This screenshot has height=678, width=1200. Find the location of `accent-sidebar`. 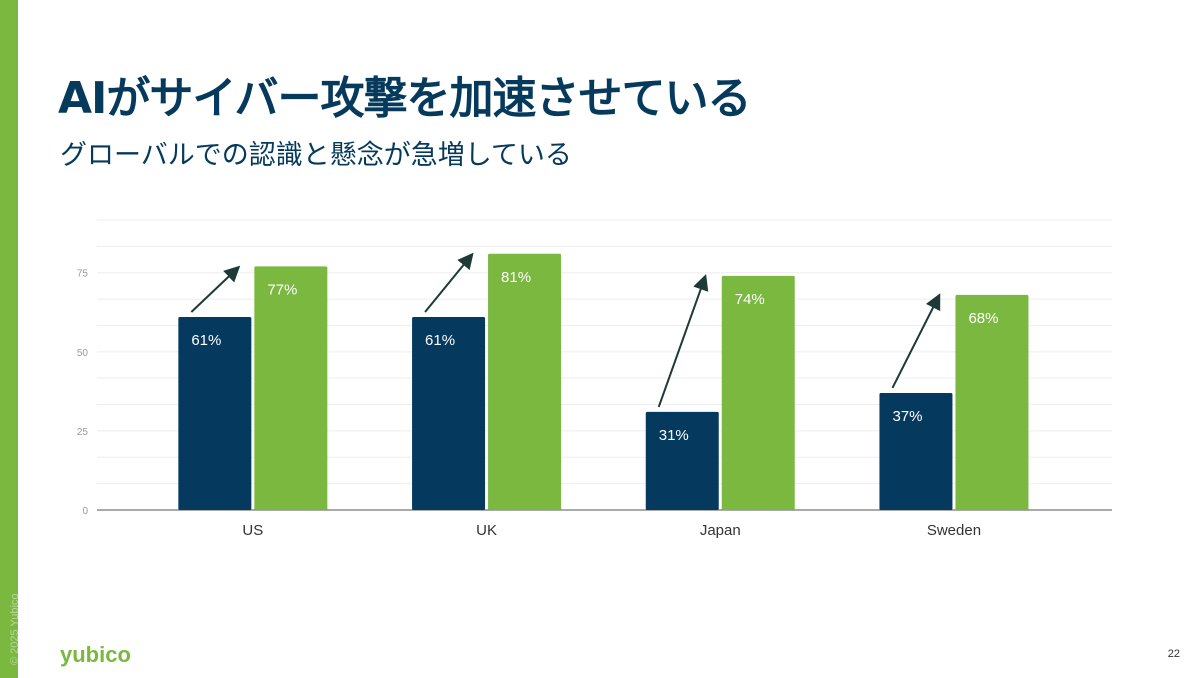

accent-sidebar is located at coordinates (9, 339).